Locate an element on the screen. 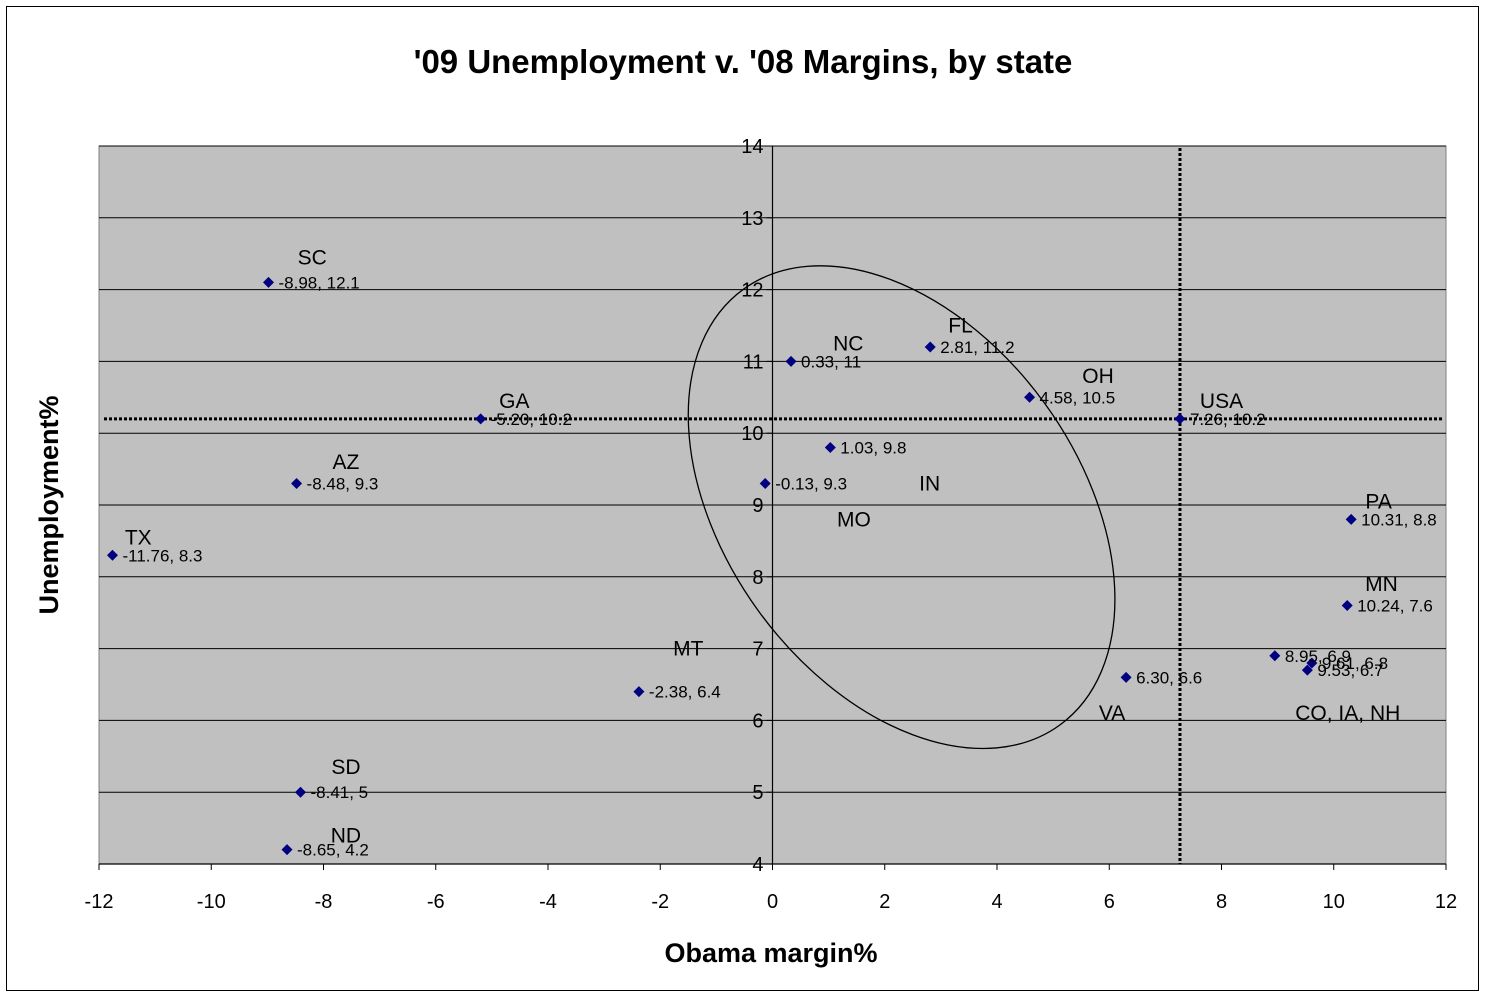  data-label: 9.61, 6.8 is located at coordinates (1355, 663).